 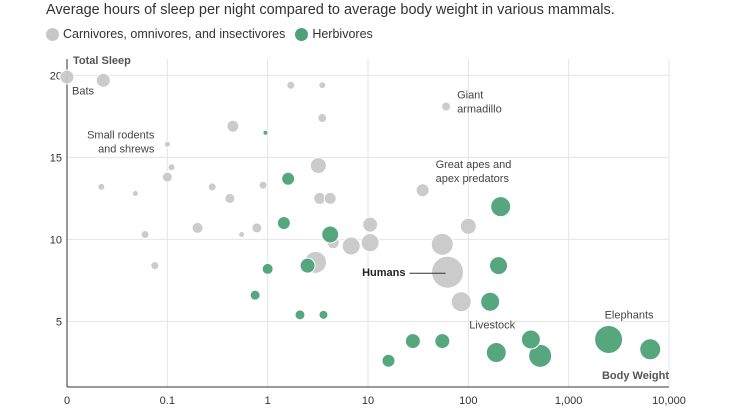 What do you see at coordinates (268, 401) in the screenshot?
I see `x-tick-label: 1` at bounding box center [268, 401].